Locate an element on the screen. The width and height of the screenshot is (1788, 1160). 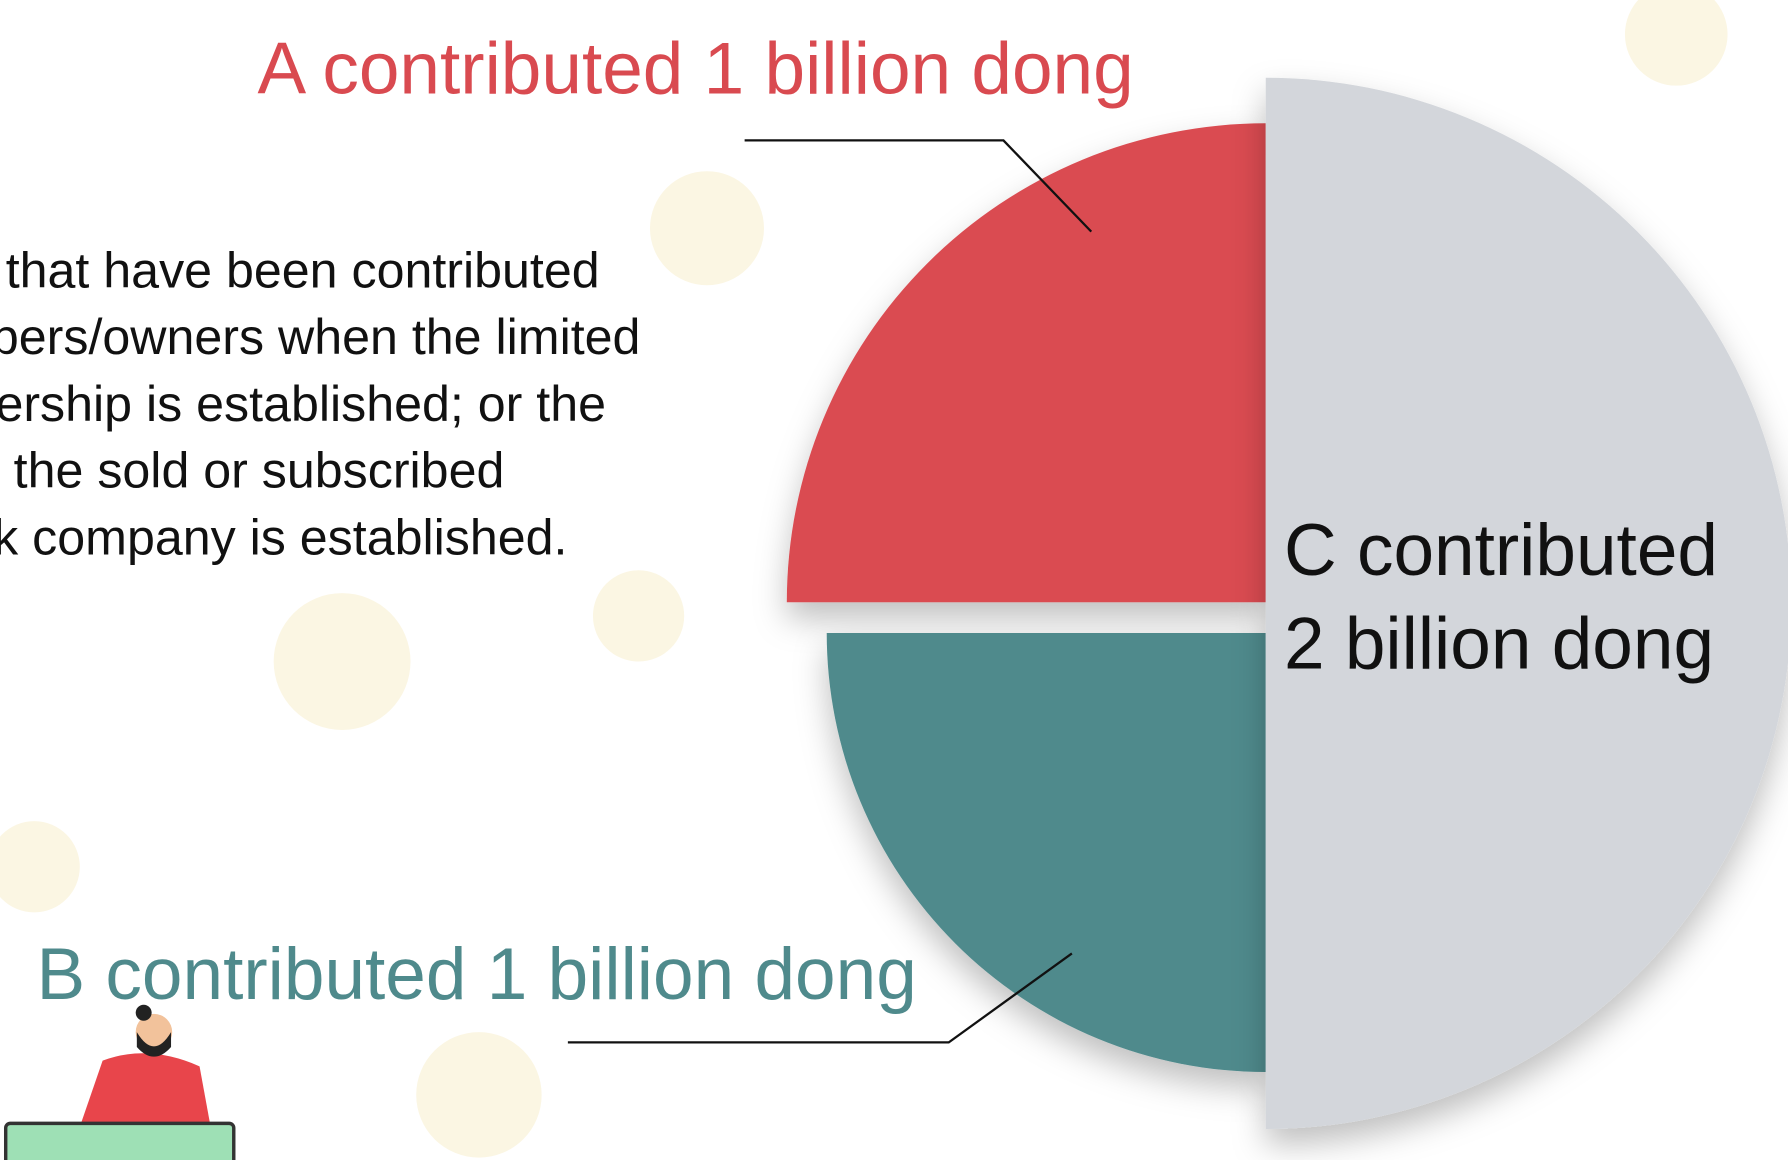
paragraph-line: the sold or subscribed is located at coordinates (259, 471).